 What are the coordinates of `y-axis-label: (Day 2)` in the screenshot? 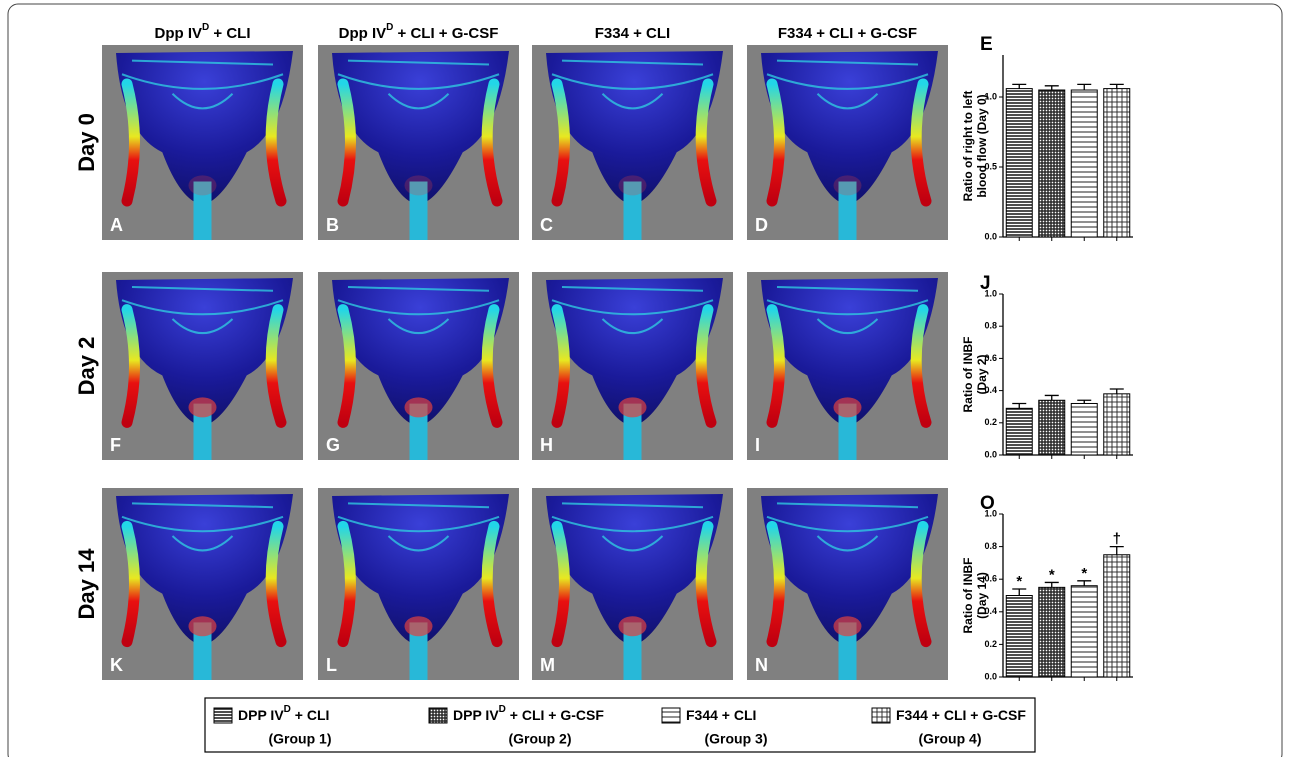 It's located at (982, 374).